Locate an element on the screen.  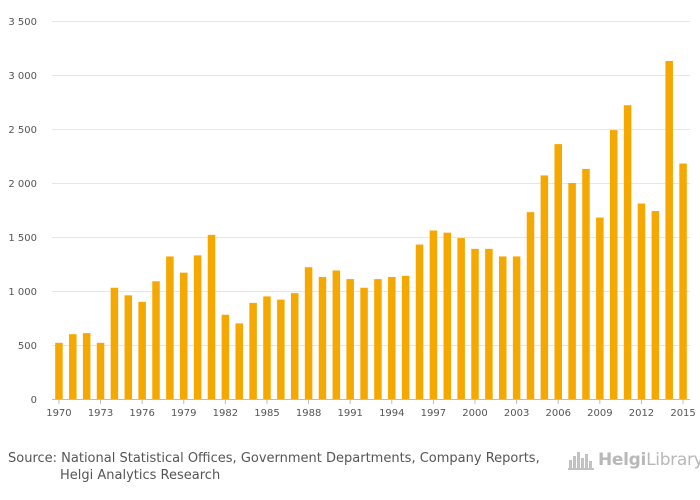
bar-1982 is located at coordinates (225, 356).